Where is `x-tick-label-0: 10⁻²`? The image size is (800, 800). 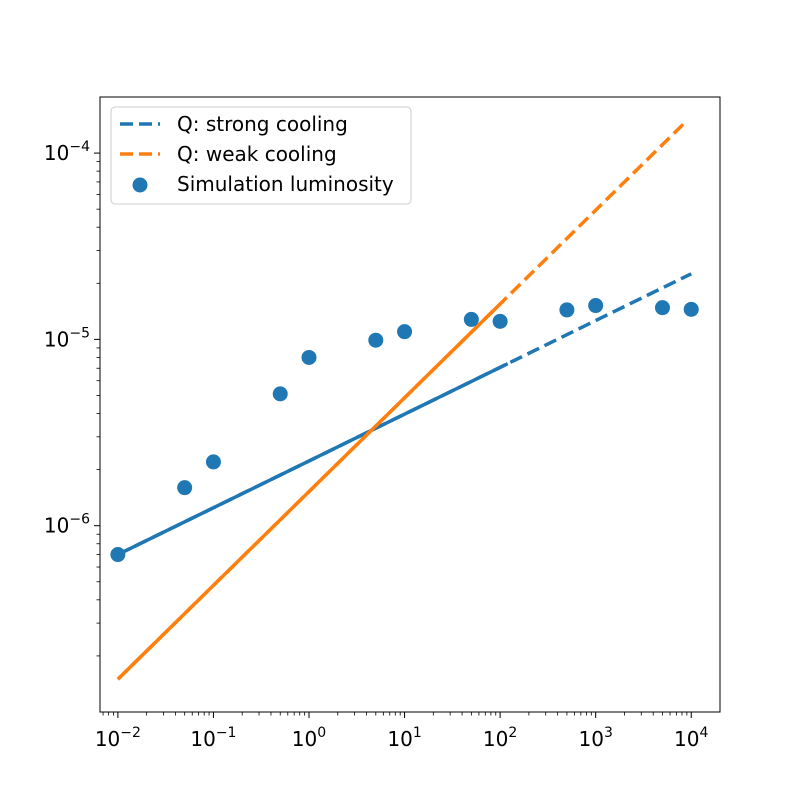 x-tick-label-0: 10⁻² is located at coordinates (118, 738).